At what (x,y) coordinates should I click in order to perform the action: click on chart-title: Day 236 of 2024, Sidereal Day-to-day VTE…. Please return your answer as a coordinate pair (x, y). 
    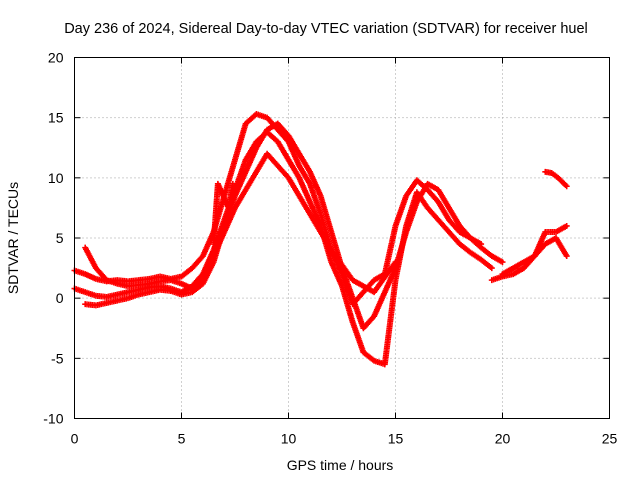
    Looking at the image, I should click on (326, 29).